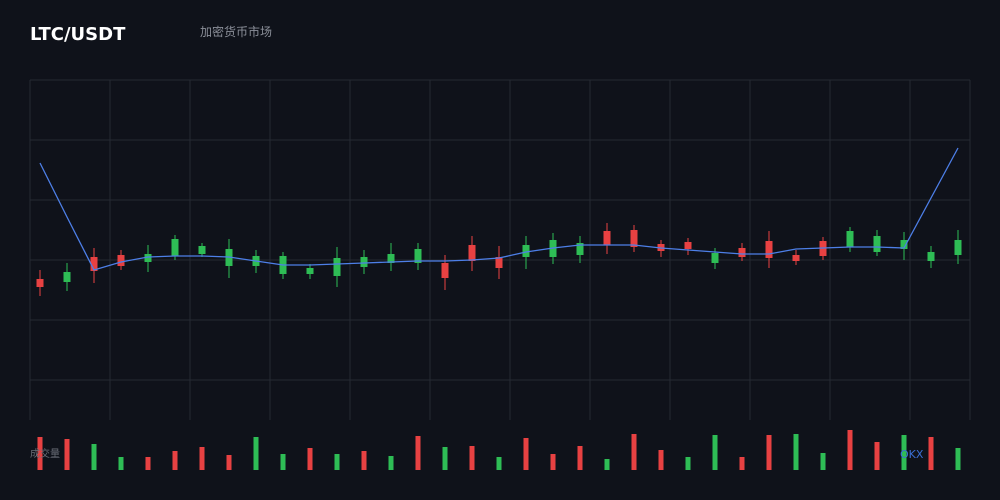 Image resolution: width=1000 pixels, height=500 pixels. I want to click on brand: OKX, so click(912, 454).